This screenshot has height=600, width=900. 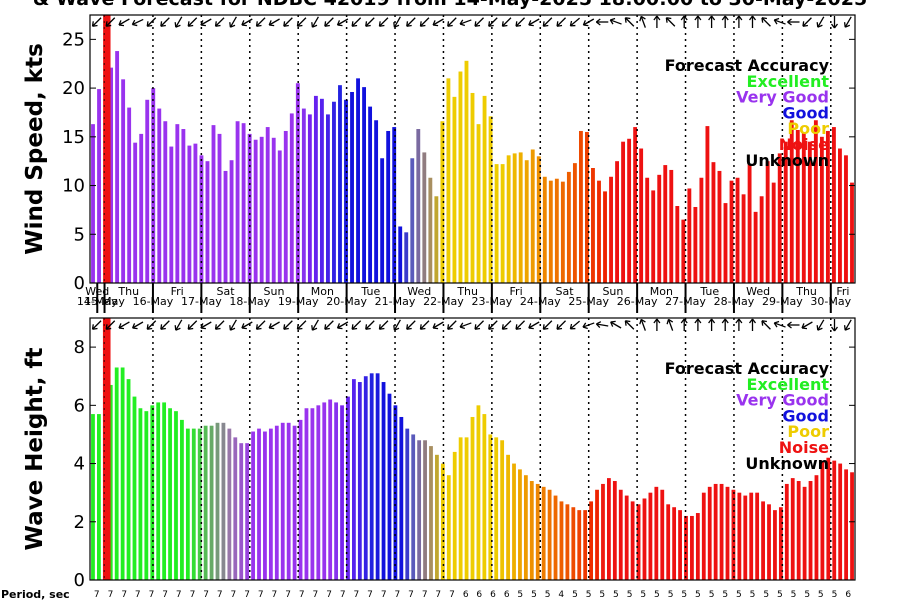 What do you see at coordinates (788, 384) in the screenshot?
I see `legend-item-excellent: Excellent` at bounding box center [788, 384].